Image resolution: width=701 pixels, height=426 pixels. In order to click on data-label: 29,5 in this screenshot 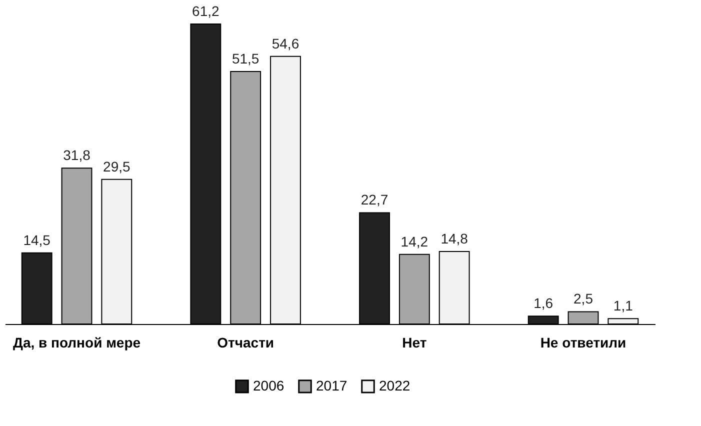, I will do `click(116, 166)`.